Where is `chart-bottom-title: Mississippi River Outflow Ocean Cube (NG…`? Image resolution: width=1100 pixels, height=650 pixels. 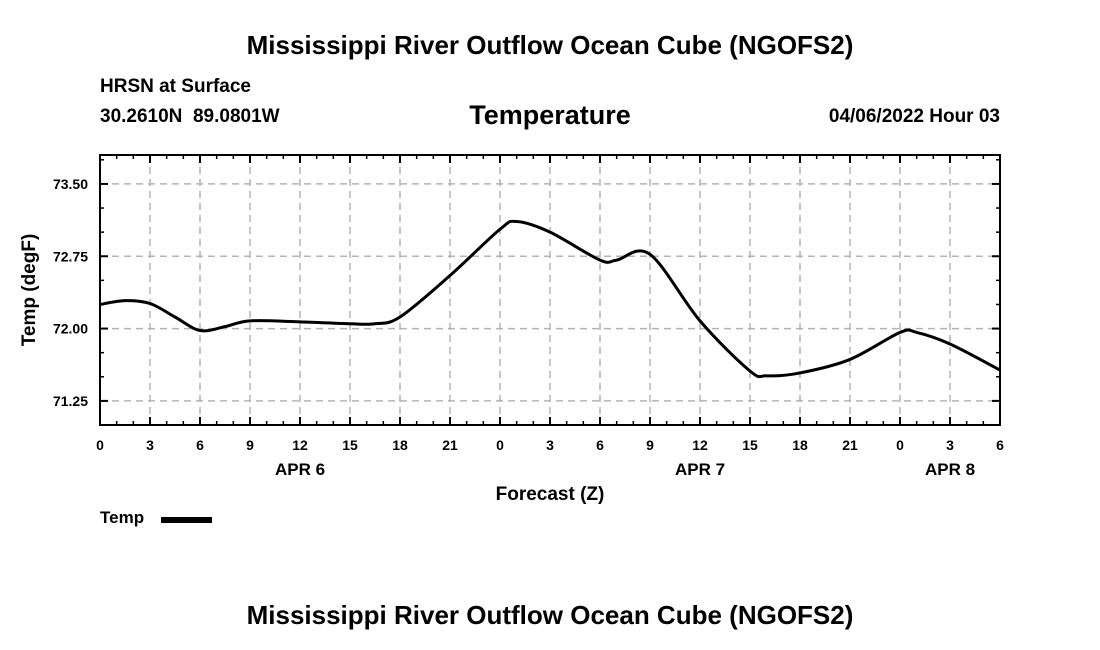 chart-bottom-title: Mississippi River Outflow Ocean Cube (NG… is located at coordinates (550, 615).